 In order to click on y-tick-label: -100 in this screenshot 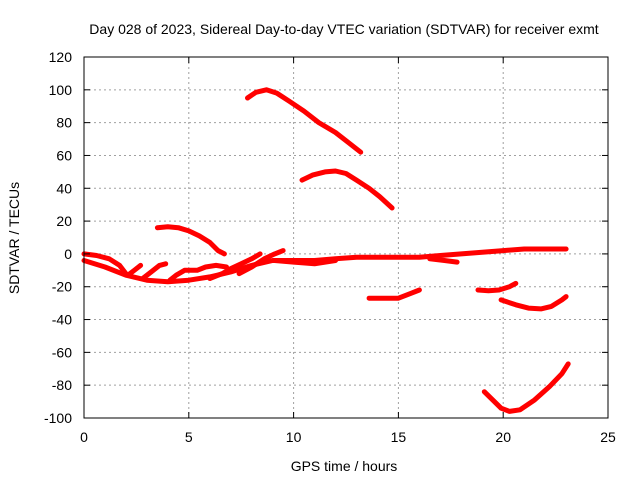, I will do `click(58, 418)`.